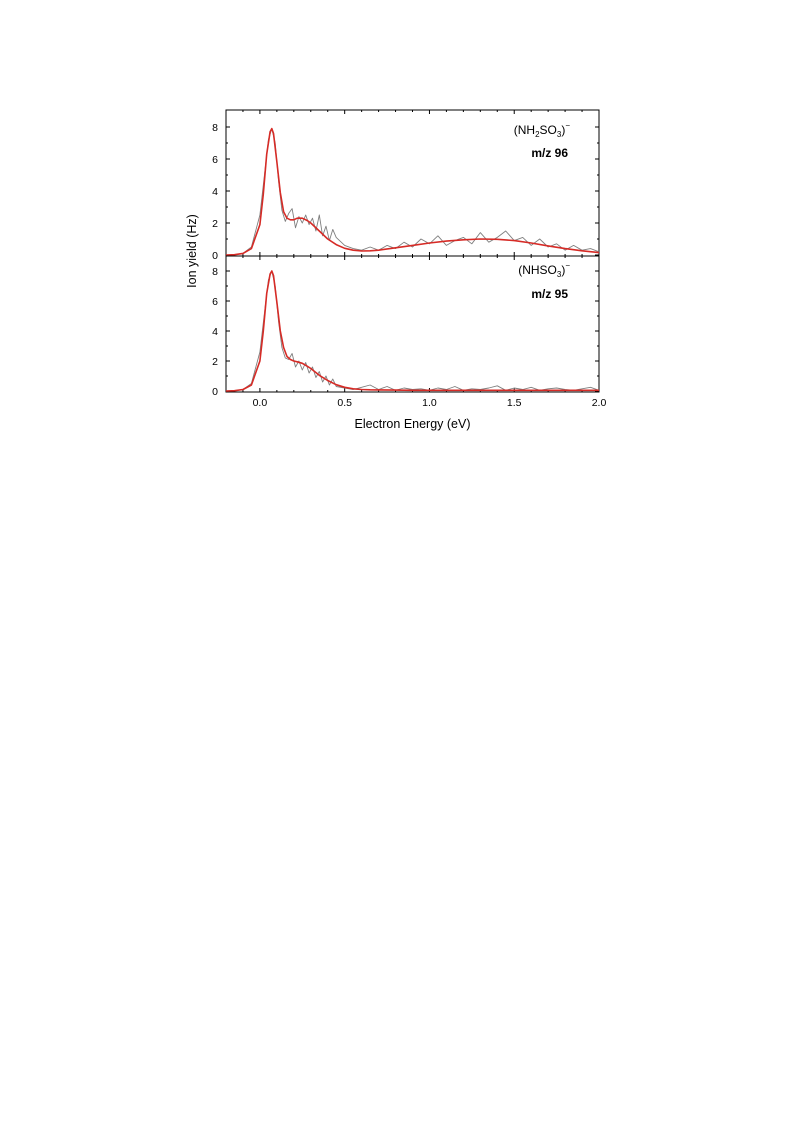 The height and width of the screenshot is (1121, 793). Describe the element at coordinates (412, 424) in the screenshot. I see `x-axis-title: Electron Energy (eV)` at that location.